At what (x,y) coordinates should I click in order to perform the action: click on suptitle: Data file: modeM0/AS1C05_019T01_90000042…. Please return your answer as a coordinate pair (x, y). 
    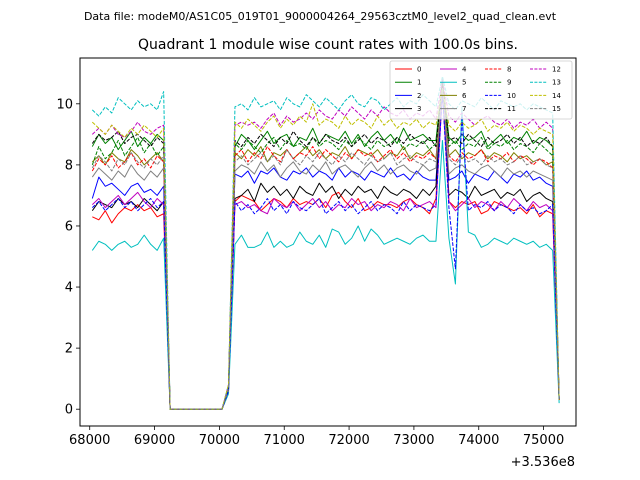
    Looking at the image, I should click on (320, 16).